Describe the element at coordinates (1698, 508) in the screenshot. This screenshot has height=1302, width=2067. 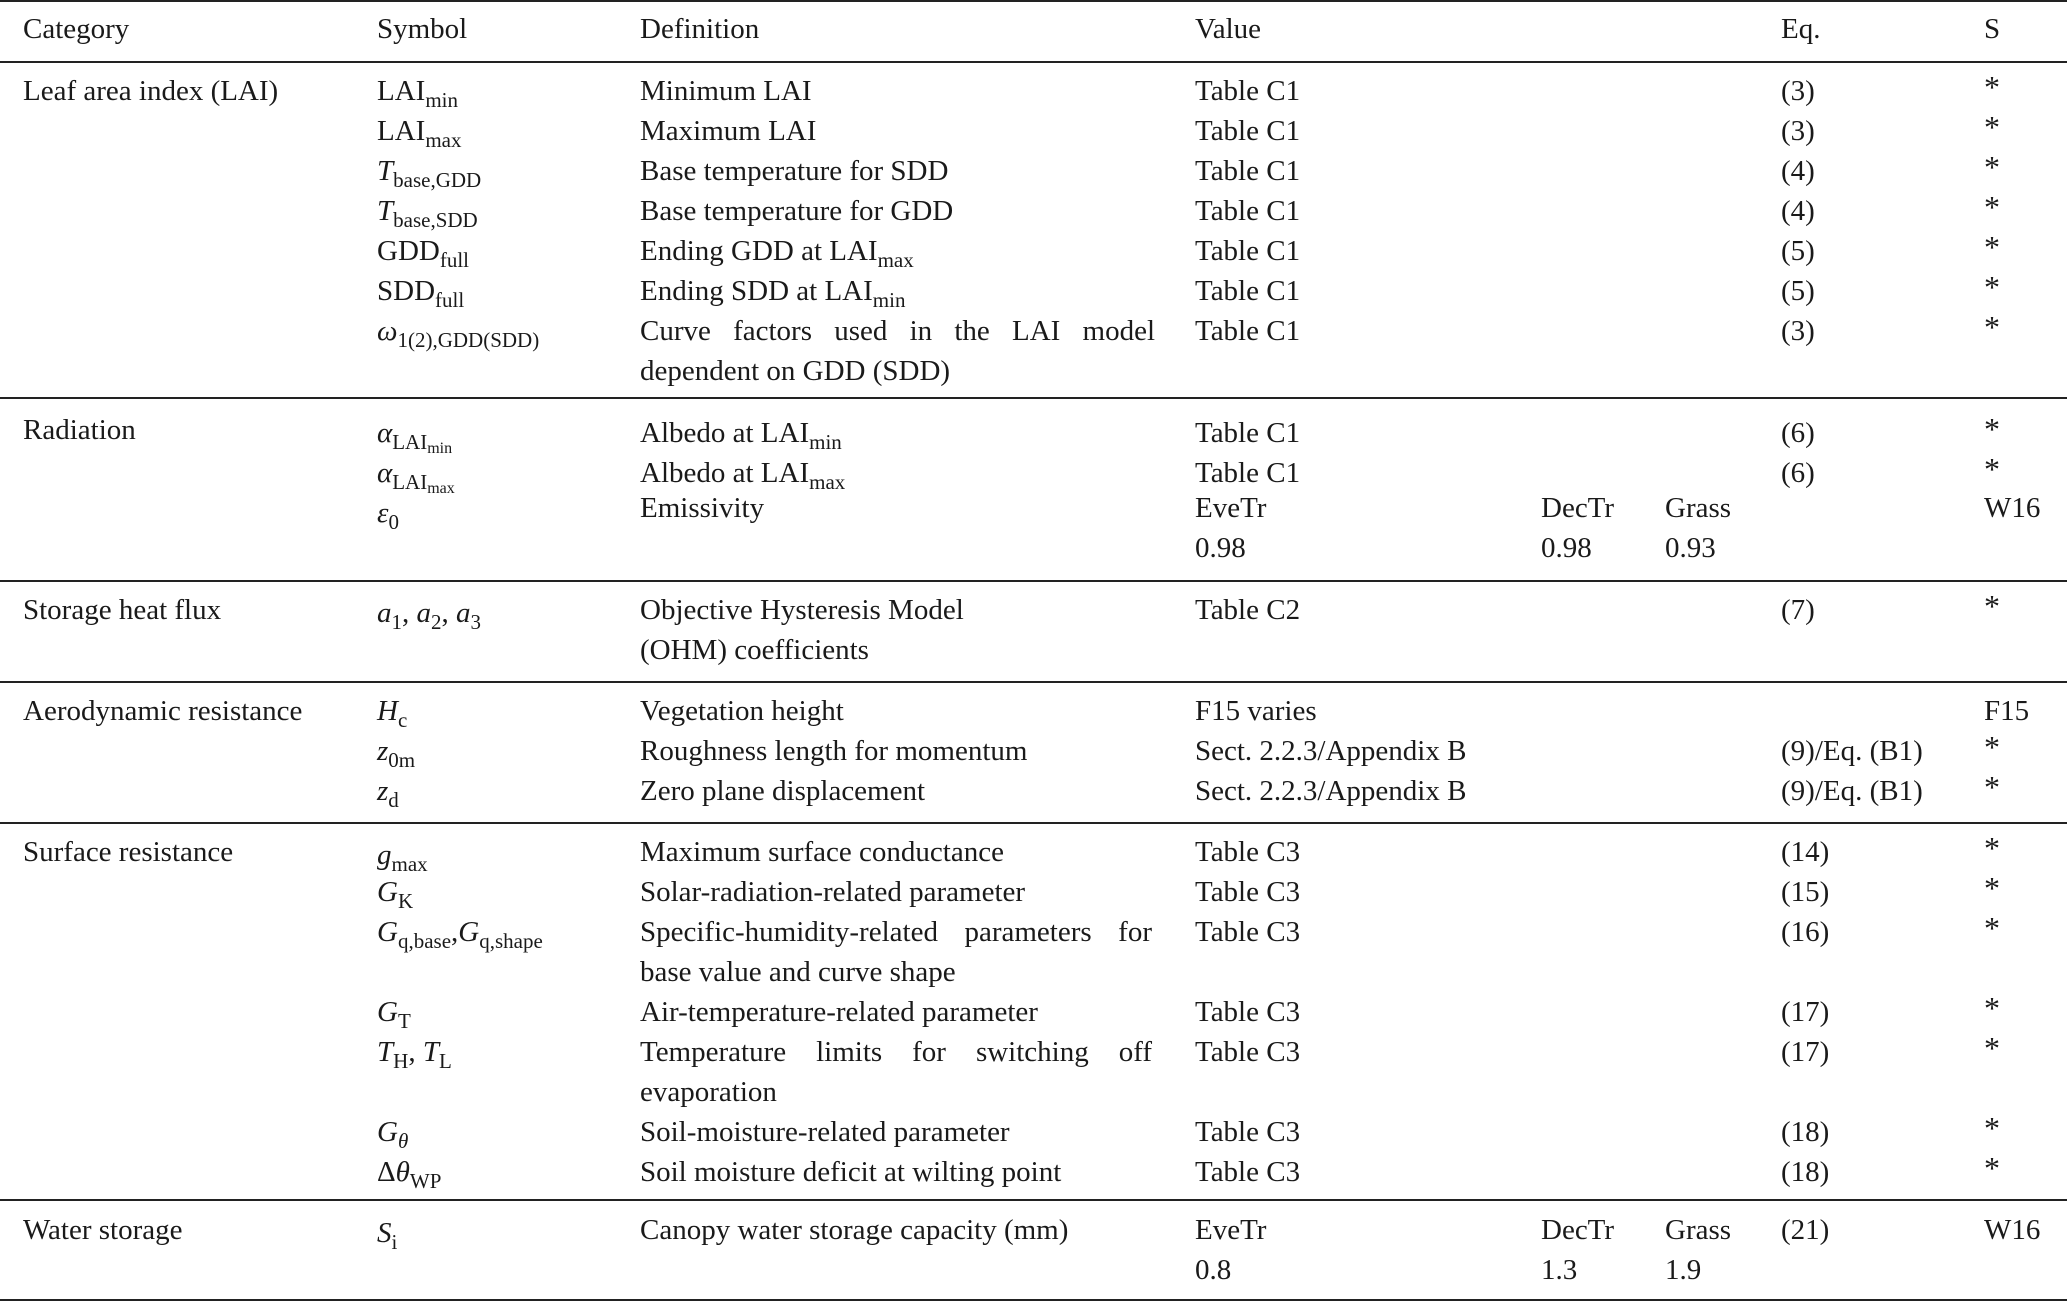
I see `value-grass-label: Grass` at that location.